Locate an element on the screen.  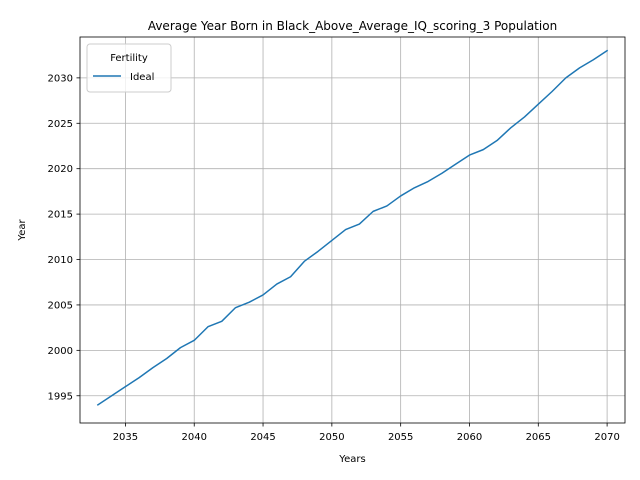
x-tick-label: 2065 is located at coordinates (538, 437).